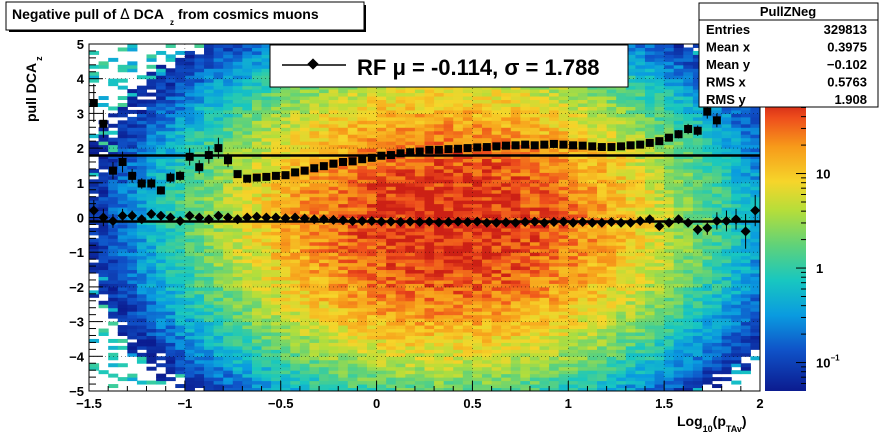 The width and height of the screenshot is (895, 435). What do you see at coordinates (728, 47) in the screenshot?
I see `stats-row-label: Mean x` at bounding box center [728, 47].